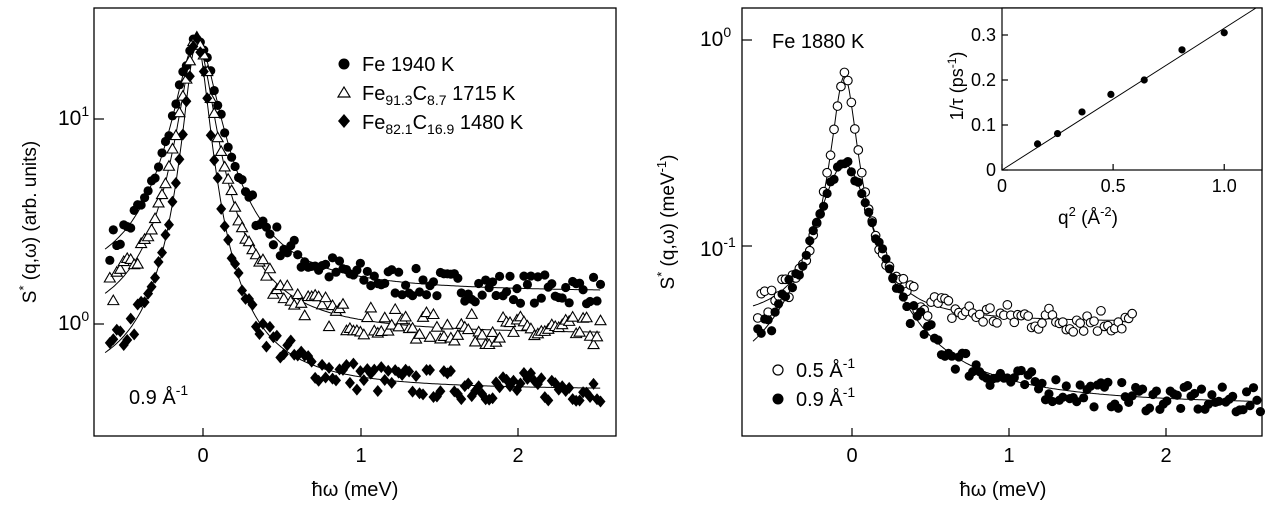 The height and width of the screenshot is (506, 1266). Describe the element at coordinates (1002, 186) in the screenshot. I see `inset-xtick-label: 0` at that location.